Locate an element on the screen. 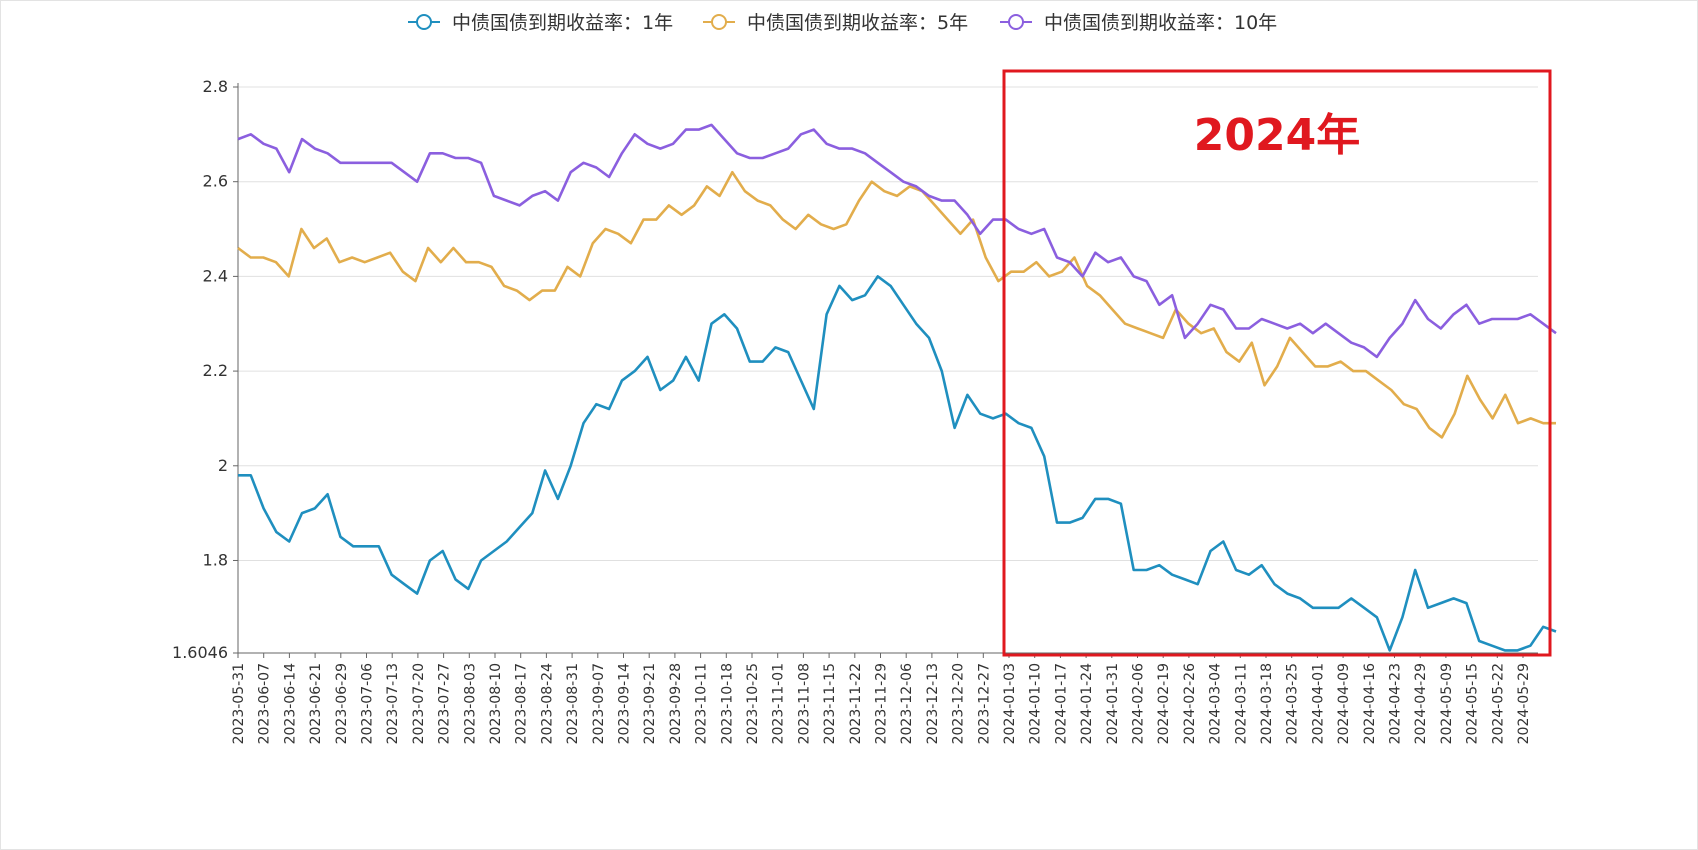 This screenshot has height=850, width=1698. x-tick-label: 2023-10-18 is located at coordinates (727, 703).